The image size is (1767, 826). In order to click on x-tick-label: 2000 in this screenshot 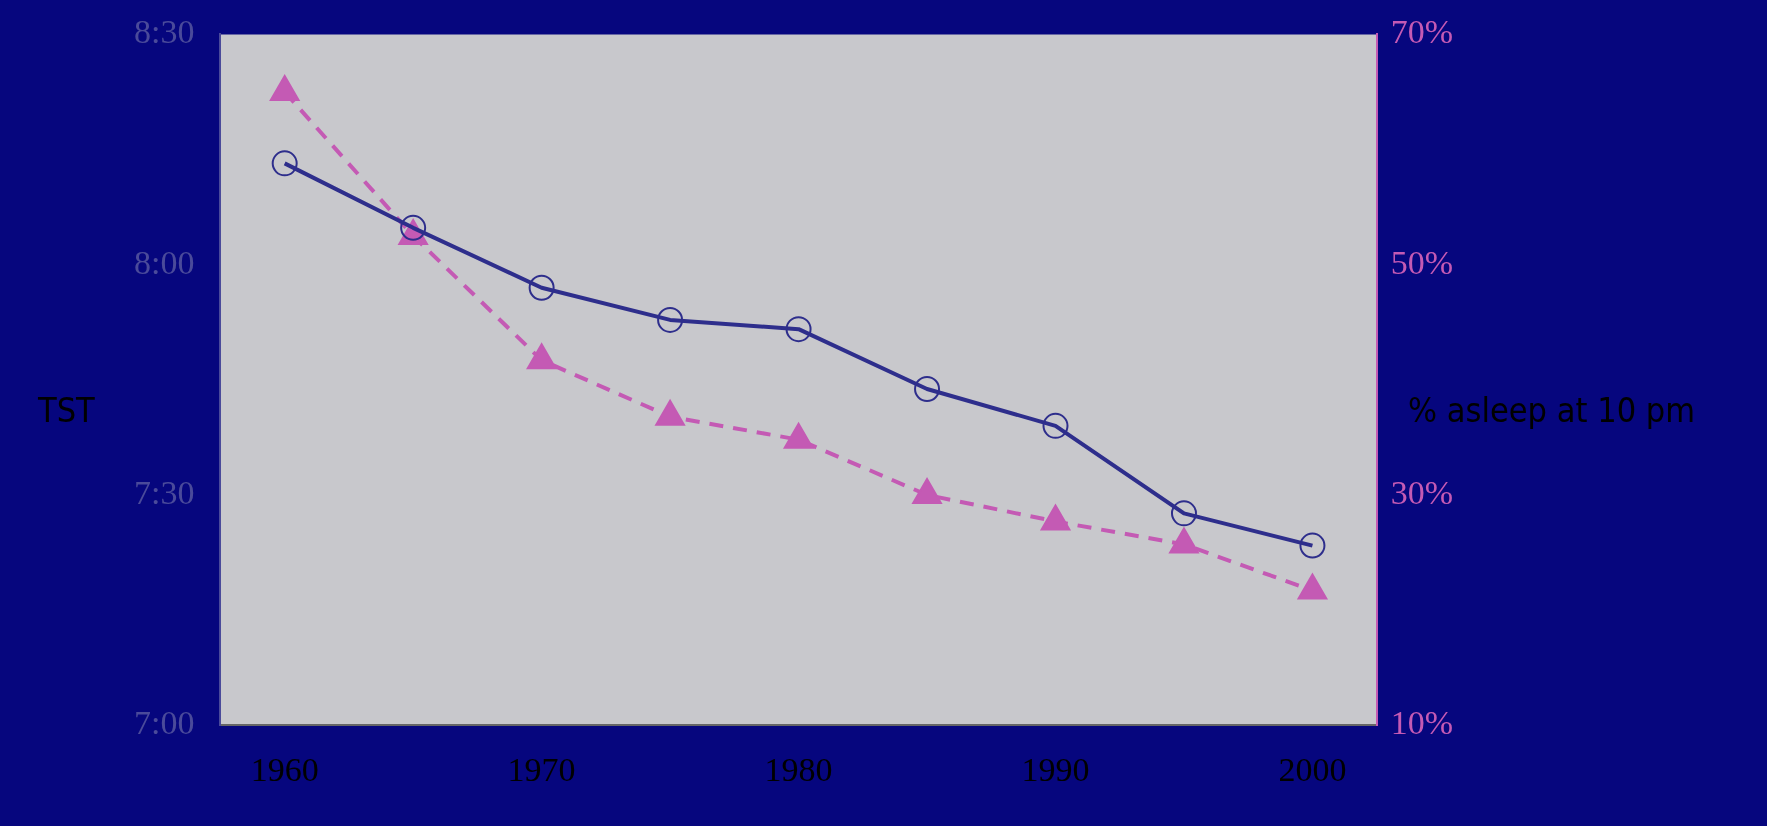, I will do `click(1312, 769)`.